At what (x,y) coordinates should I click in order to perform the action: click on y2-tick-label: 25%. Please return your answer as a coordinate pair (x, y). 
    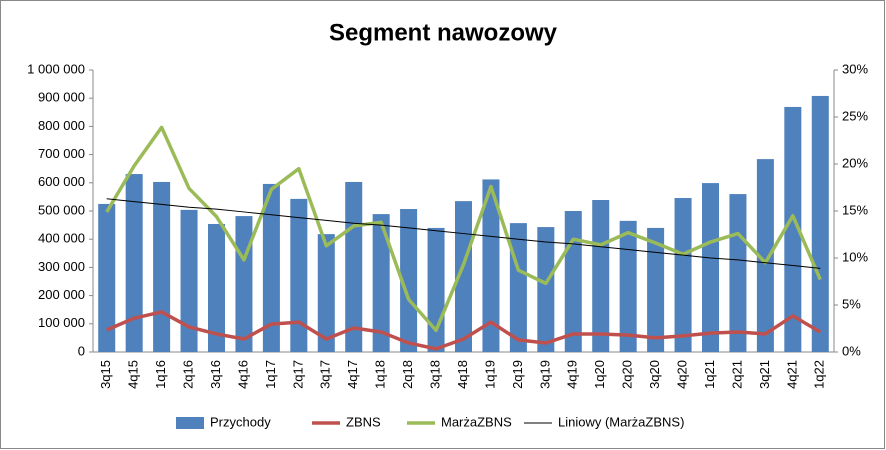
    Looking at the image, I should click on (855, 115).